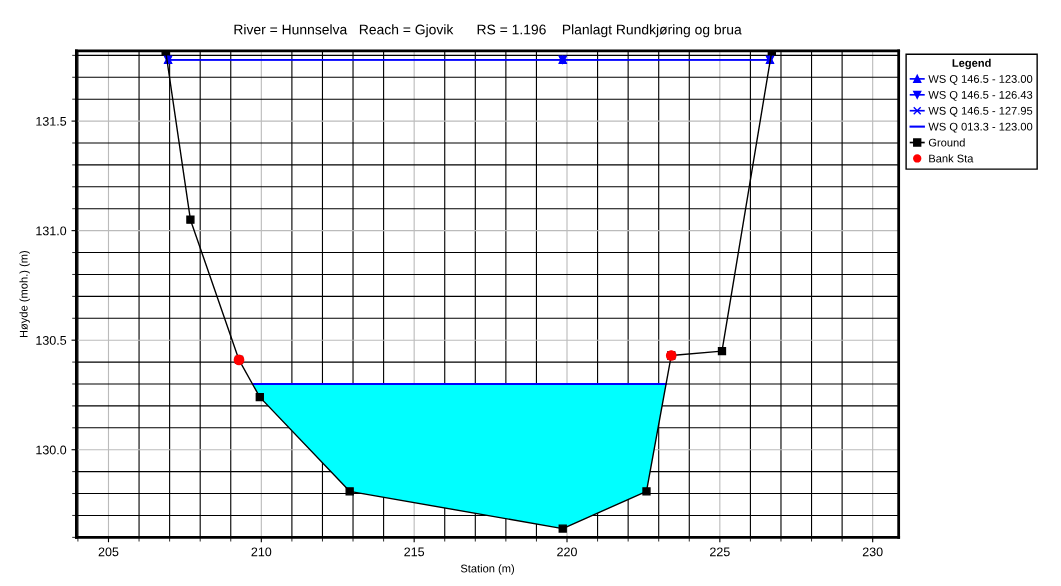 The width and height of the screenshot is (1061, 586). What do you see at coordinates (567, 552) in the screenshot?
I see `x-tick-label: 220` at bounding box center [567, 552].